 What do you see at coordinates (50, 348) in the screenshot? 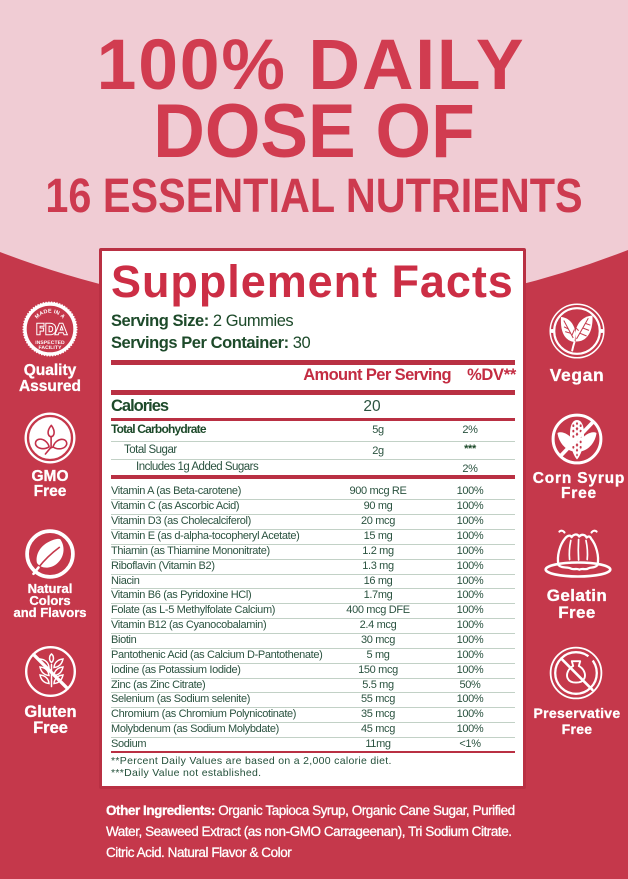
I see `svg-text: FACILITY` at bounding box center [50, 348].